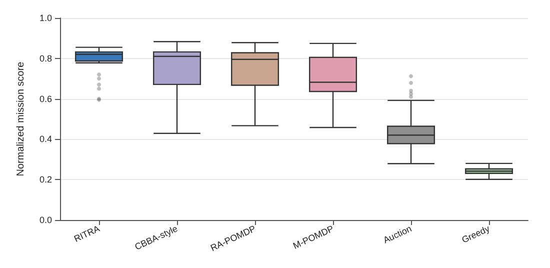 The image size is (550, 268). What do you see at coordinates (45, 220) in the screenshot?
I see `y-tick-label: 0.0` at bounding box center [45, 220].